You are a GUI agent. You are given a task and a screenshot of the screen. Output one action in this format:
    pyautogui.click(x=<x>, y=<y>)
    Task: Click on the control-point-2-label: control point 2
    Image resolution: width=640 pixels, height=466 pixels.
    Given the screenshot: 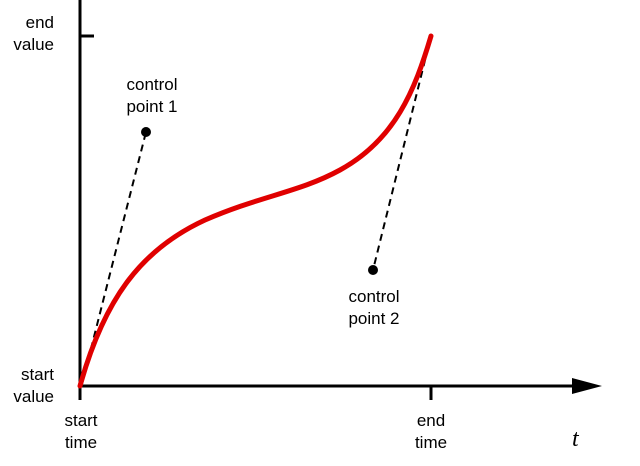 What is the action you would take?
    pyautogui.click(x=374, y=307)
    